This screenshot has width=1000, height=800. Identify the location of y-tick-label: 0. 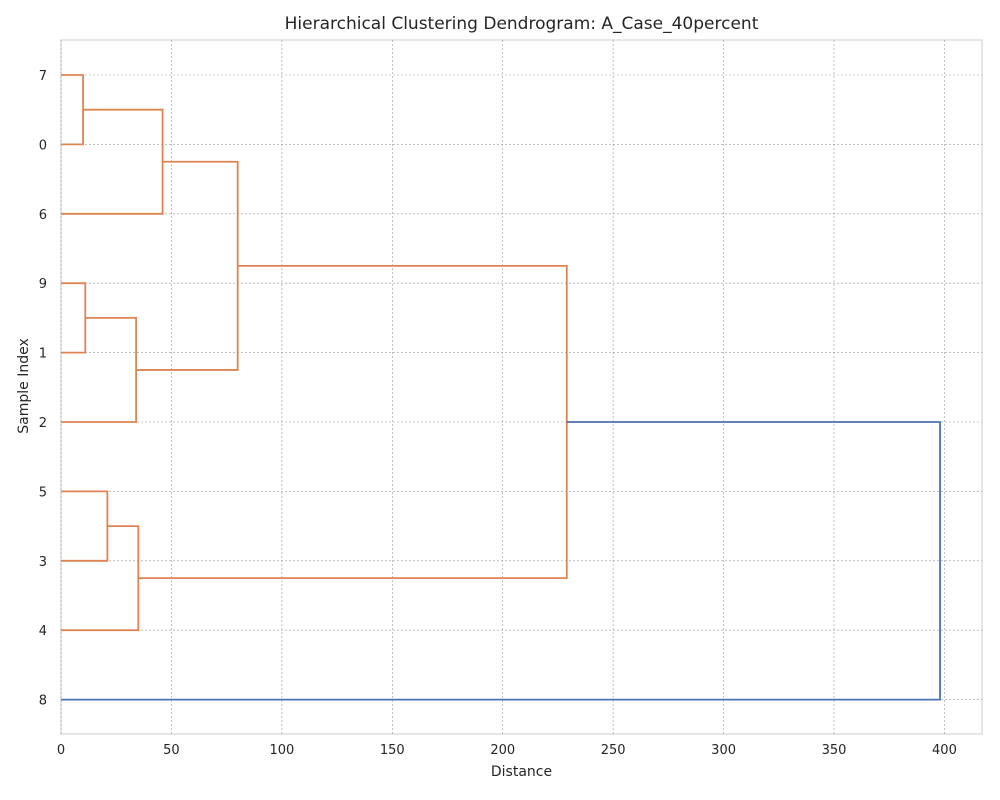
(43, 145).